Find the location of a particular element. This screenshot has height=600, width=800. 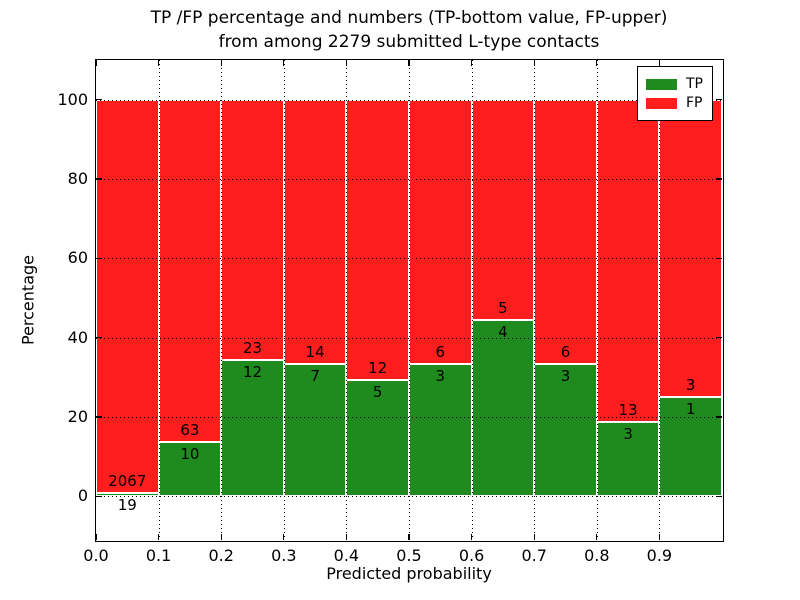

legend-swatch-tp is located at coordinates (661, 84).